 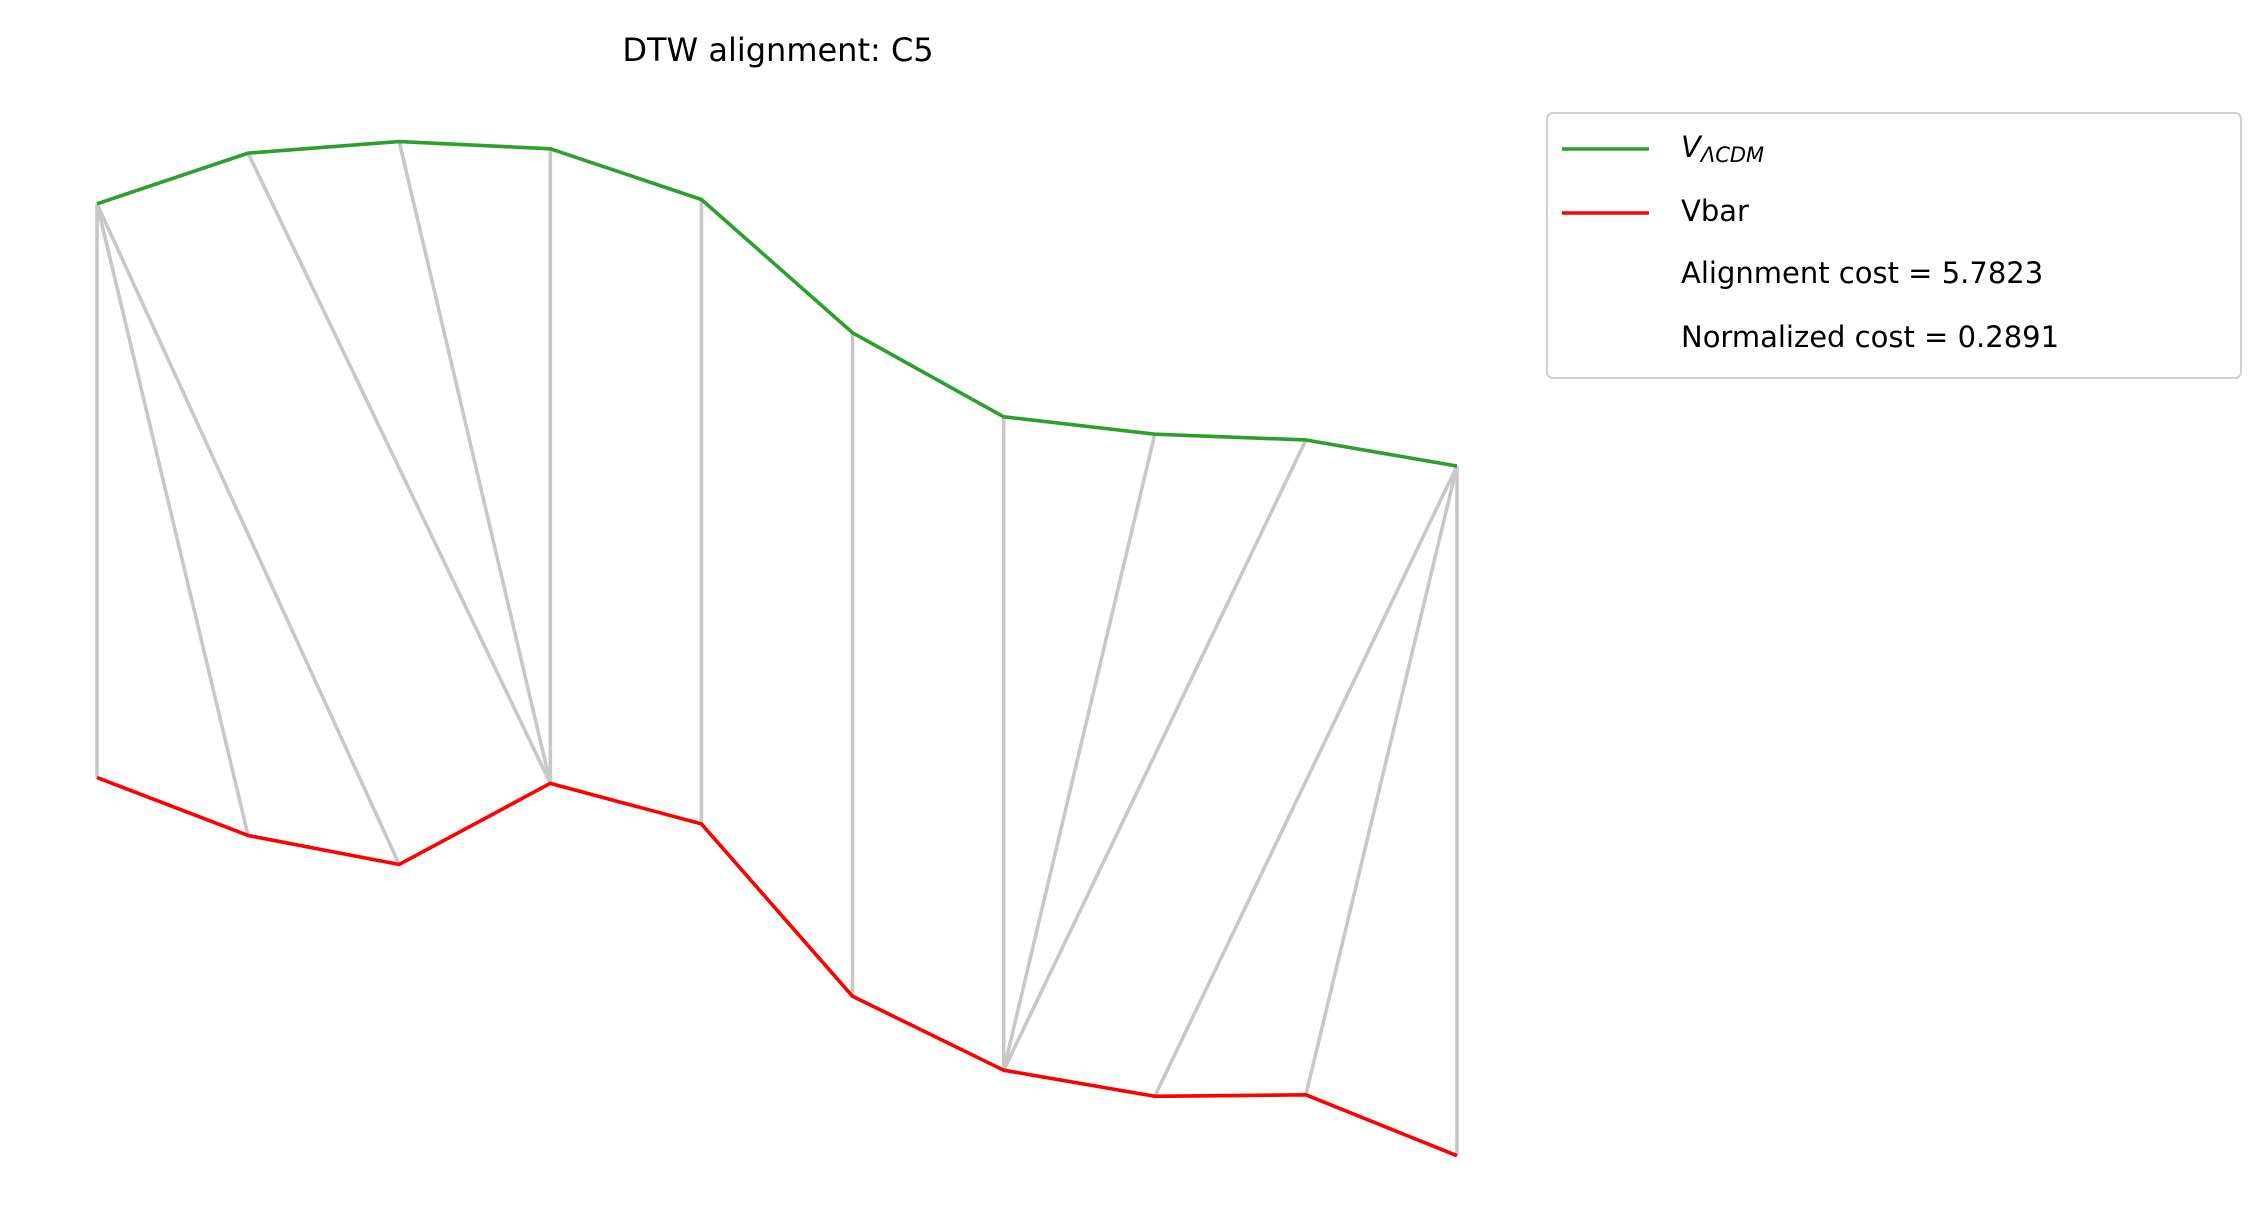 I want to click on chart-title: DTW alignment: C5, so click(x=777, y=50).